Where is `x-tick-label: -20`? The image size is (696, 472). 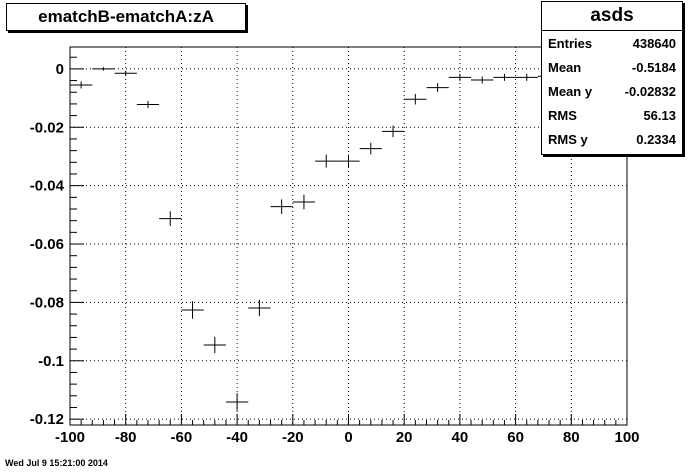 x-tick-label: -20 is located at coordinates (293, 437).